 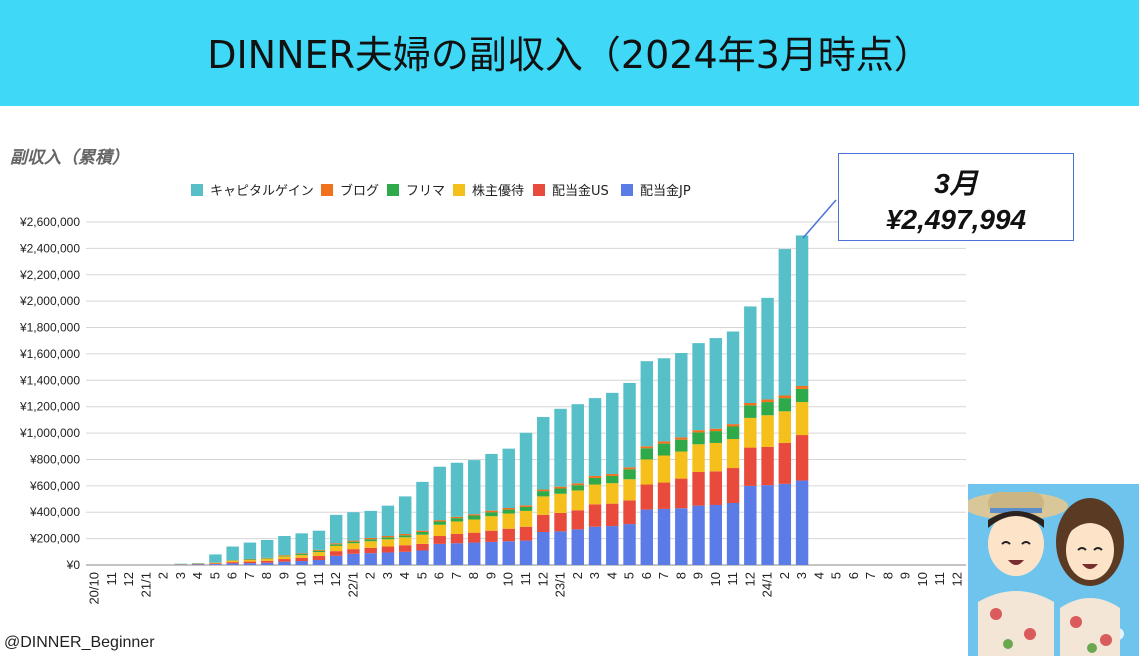 What do you see at coordinates (73, 565) in the screenshot?
I see `y-tick-label: ¥0` at bounding box center [73, 565].